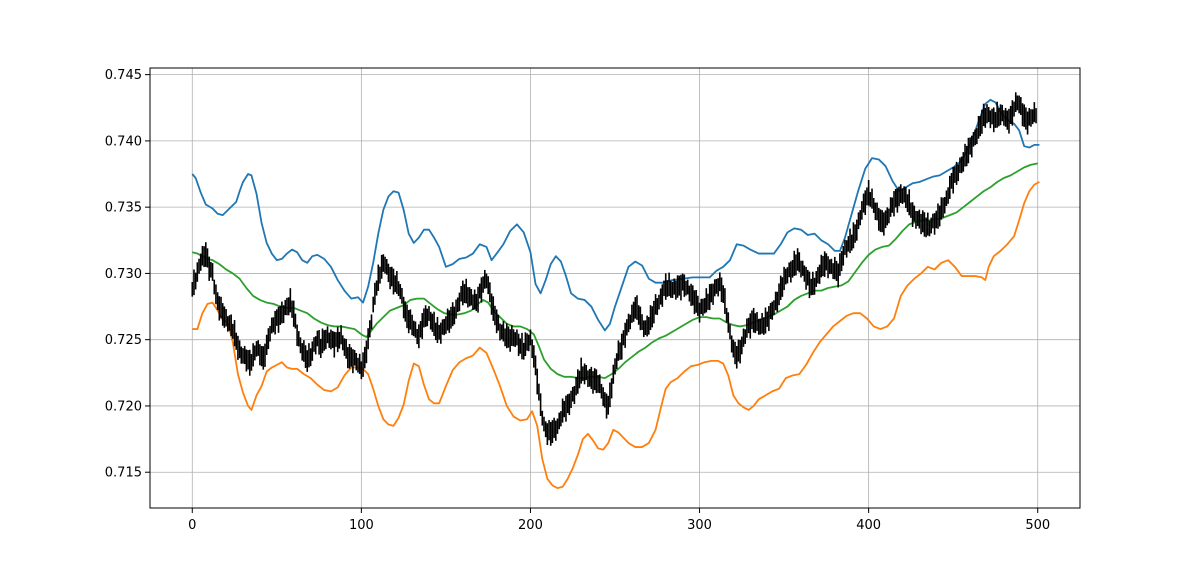 This screenshot has width=1200, height=571. I want to click on x-tick-label: 400, so click(868, 525).